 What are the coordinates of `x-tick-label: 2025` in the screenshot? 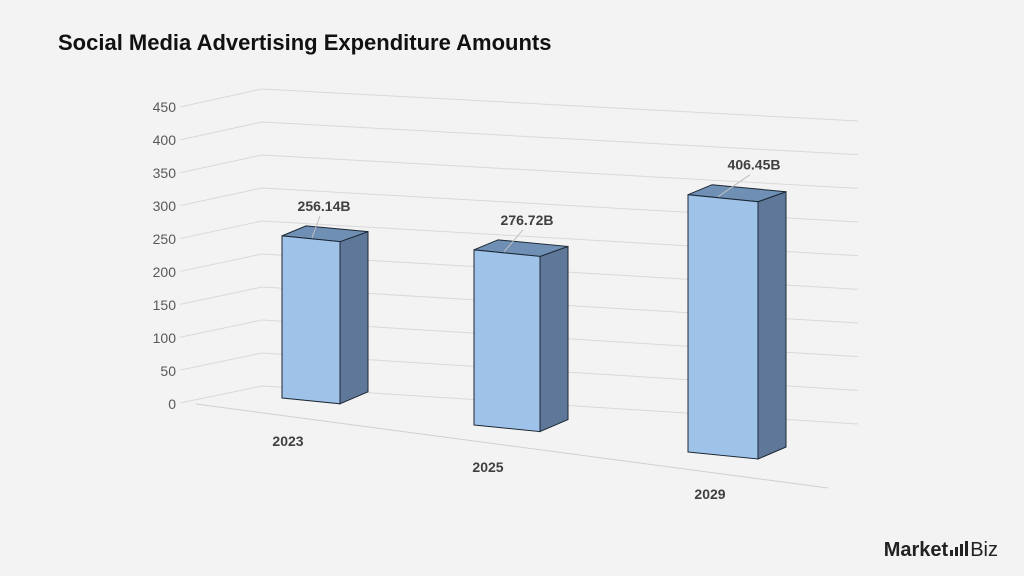 It's located at (487, 467).